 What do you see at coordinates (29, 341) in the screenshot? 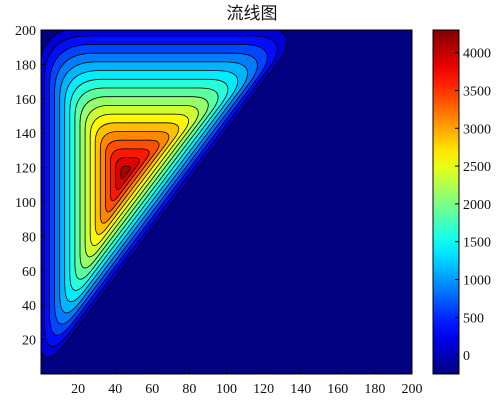
I see `y-tick-label: 20` at bounding box center [29, 341].